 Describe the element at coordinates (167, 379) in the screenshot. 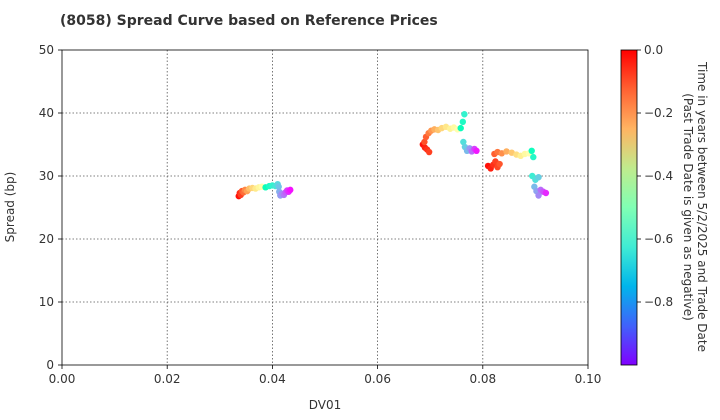

I see `x-tick-label: 0.02` at that location.